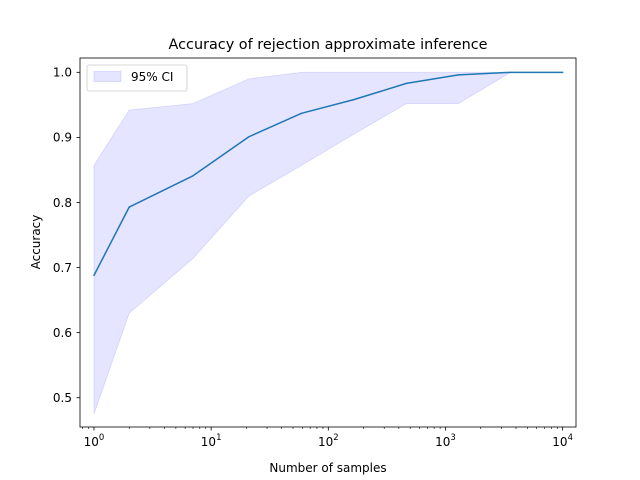 The width and height of the screenshot is (640, 480). What do you see at coordinates (36, 242) in the screenshot?
I see `y-axis-label: Accuracy` at bounding box center [36, 242].